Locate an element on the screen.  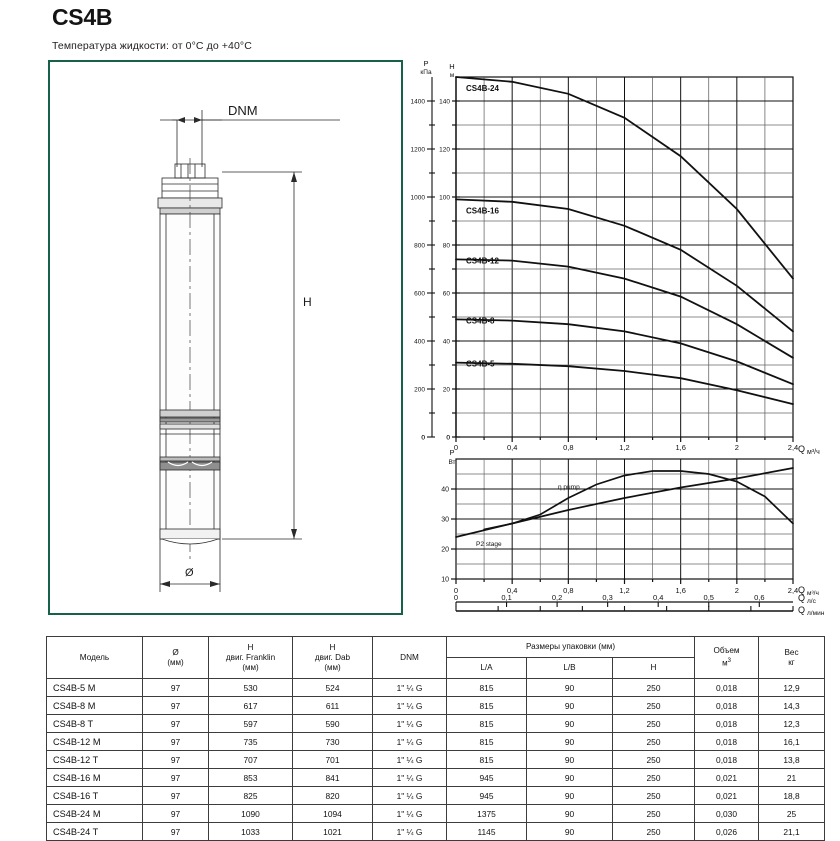
table-row: CS4B-12 T 97 707 701 1" ¼ G 815 90 250 0,018 13,8 is located at coordinates (436, 759).